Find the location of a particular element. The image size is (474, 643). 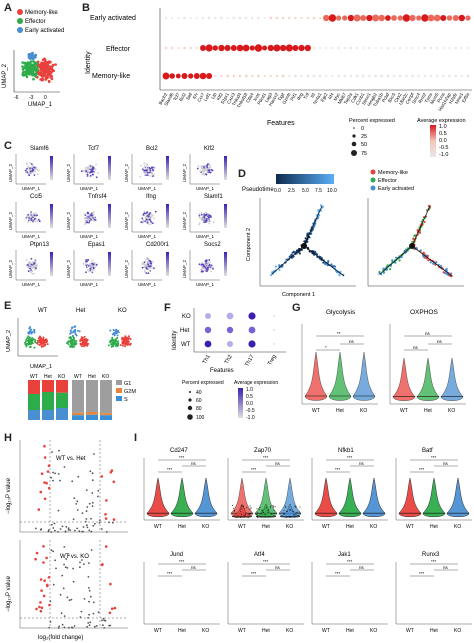

c-gene-title: Slamf6 is located at coordinates (39, 149).